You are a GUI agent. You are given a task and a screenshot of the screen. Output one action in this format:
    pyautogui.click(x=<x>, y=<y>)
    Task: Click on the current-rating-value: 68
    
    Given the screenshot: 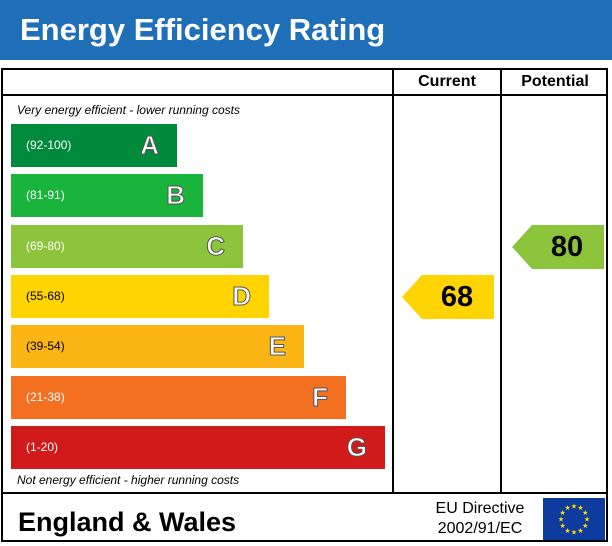 What is the action you would take?
    pyautogui.click(x=457, y=296)
    